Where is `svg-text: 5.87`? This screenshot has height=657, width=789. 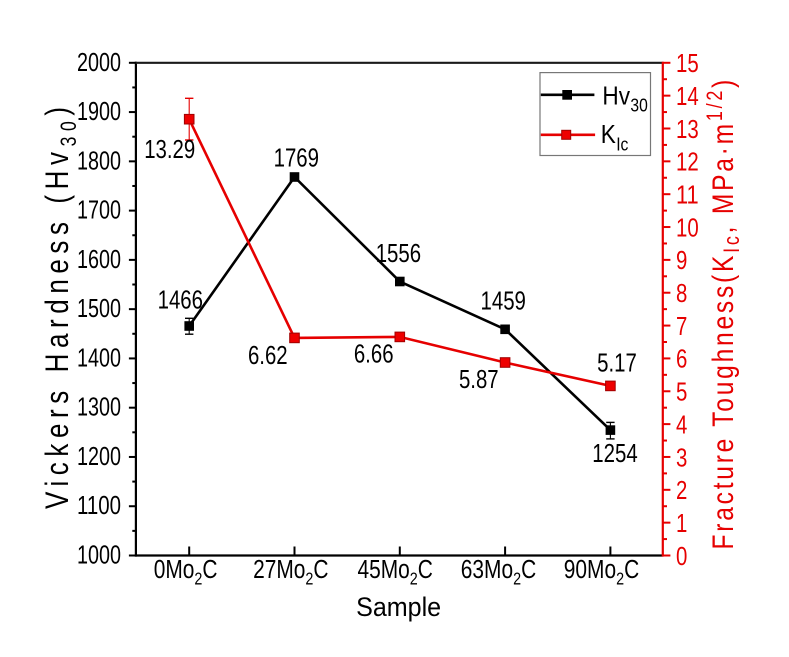
svg-text: 5.87 is located at coordinates (479, 380).